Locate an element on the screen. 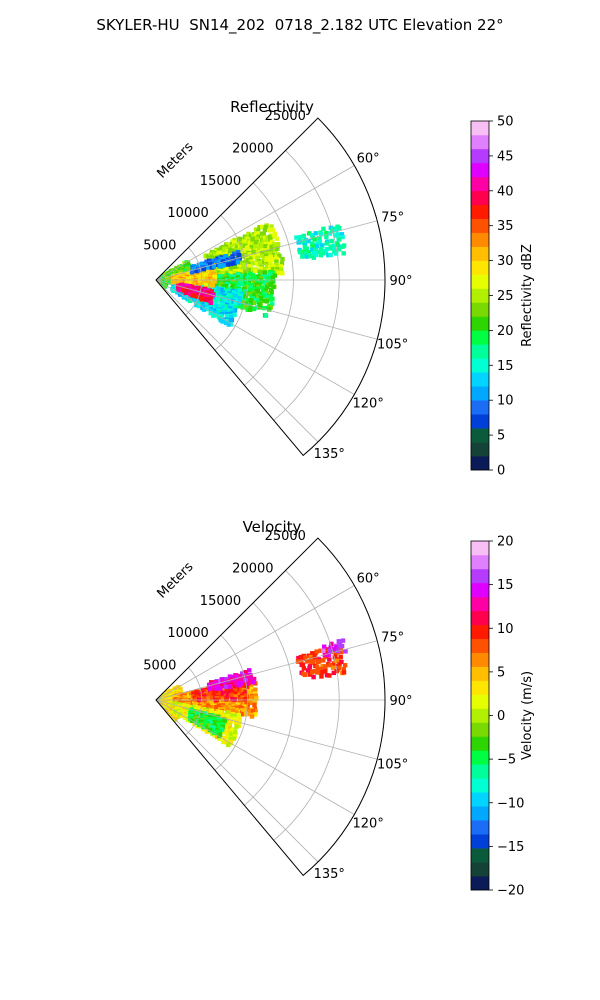  range-tick-label: 5000 is located at coordinates (159, 666).